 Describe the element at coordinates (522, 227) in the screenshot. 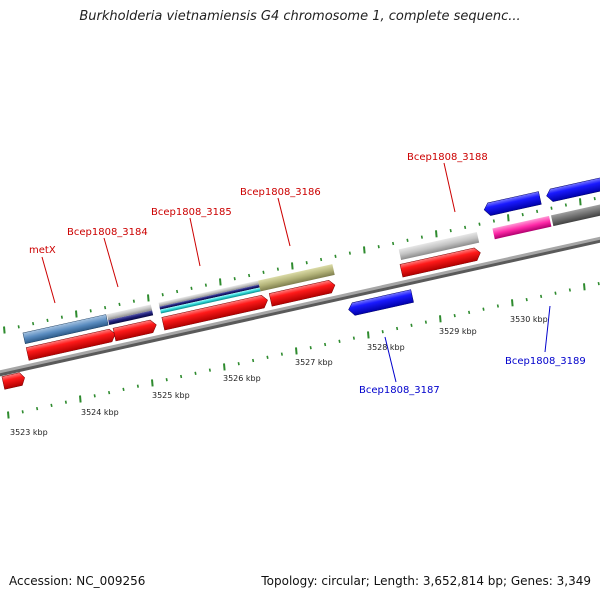

I see `feature-bar-3189-cog` at that location.